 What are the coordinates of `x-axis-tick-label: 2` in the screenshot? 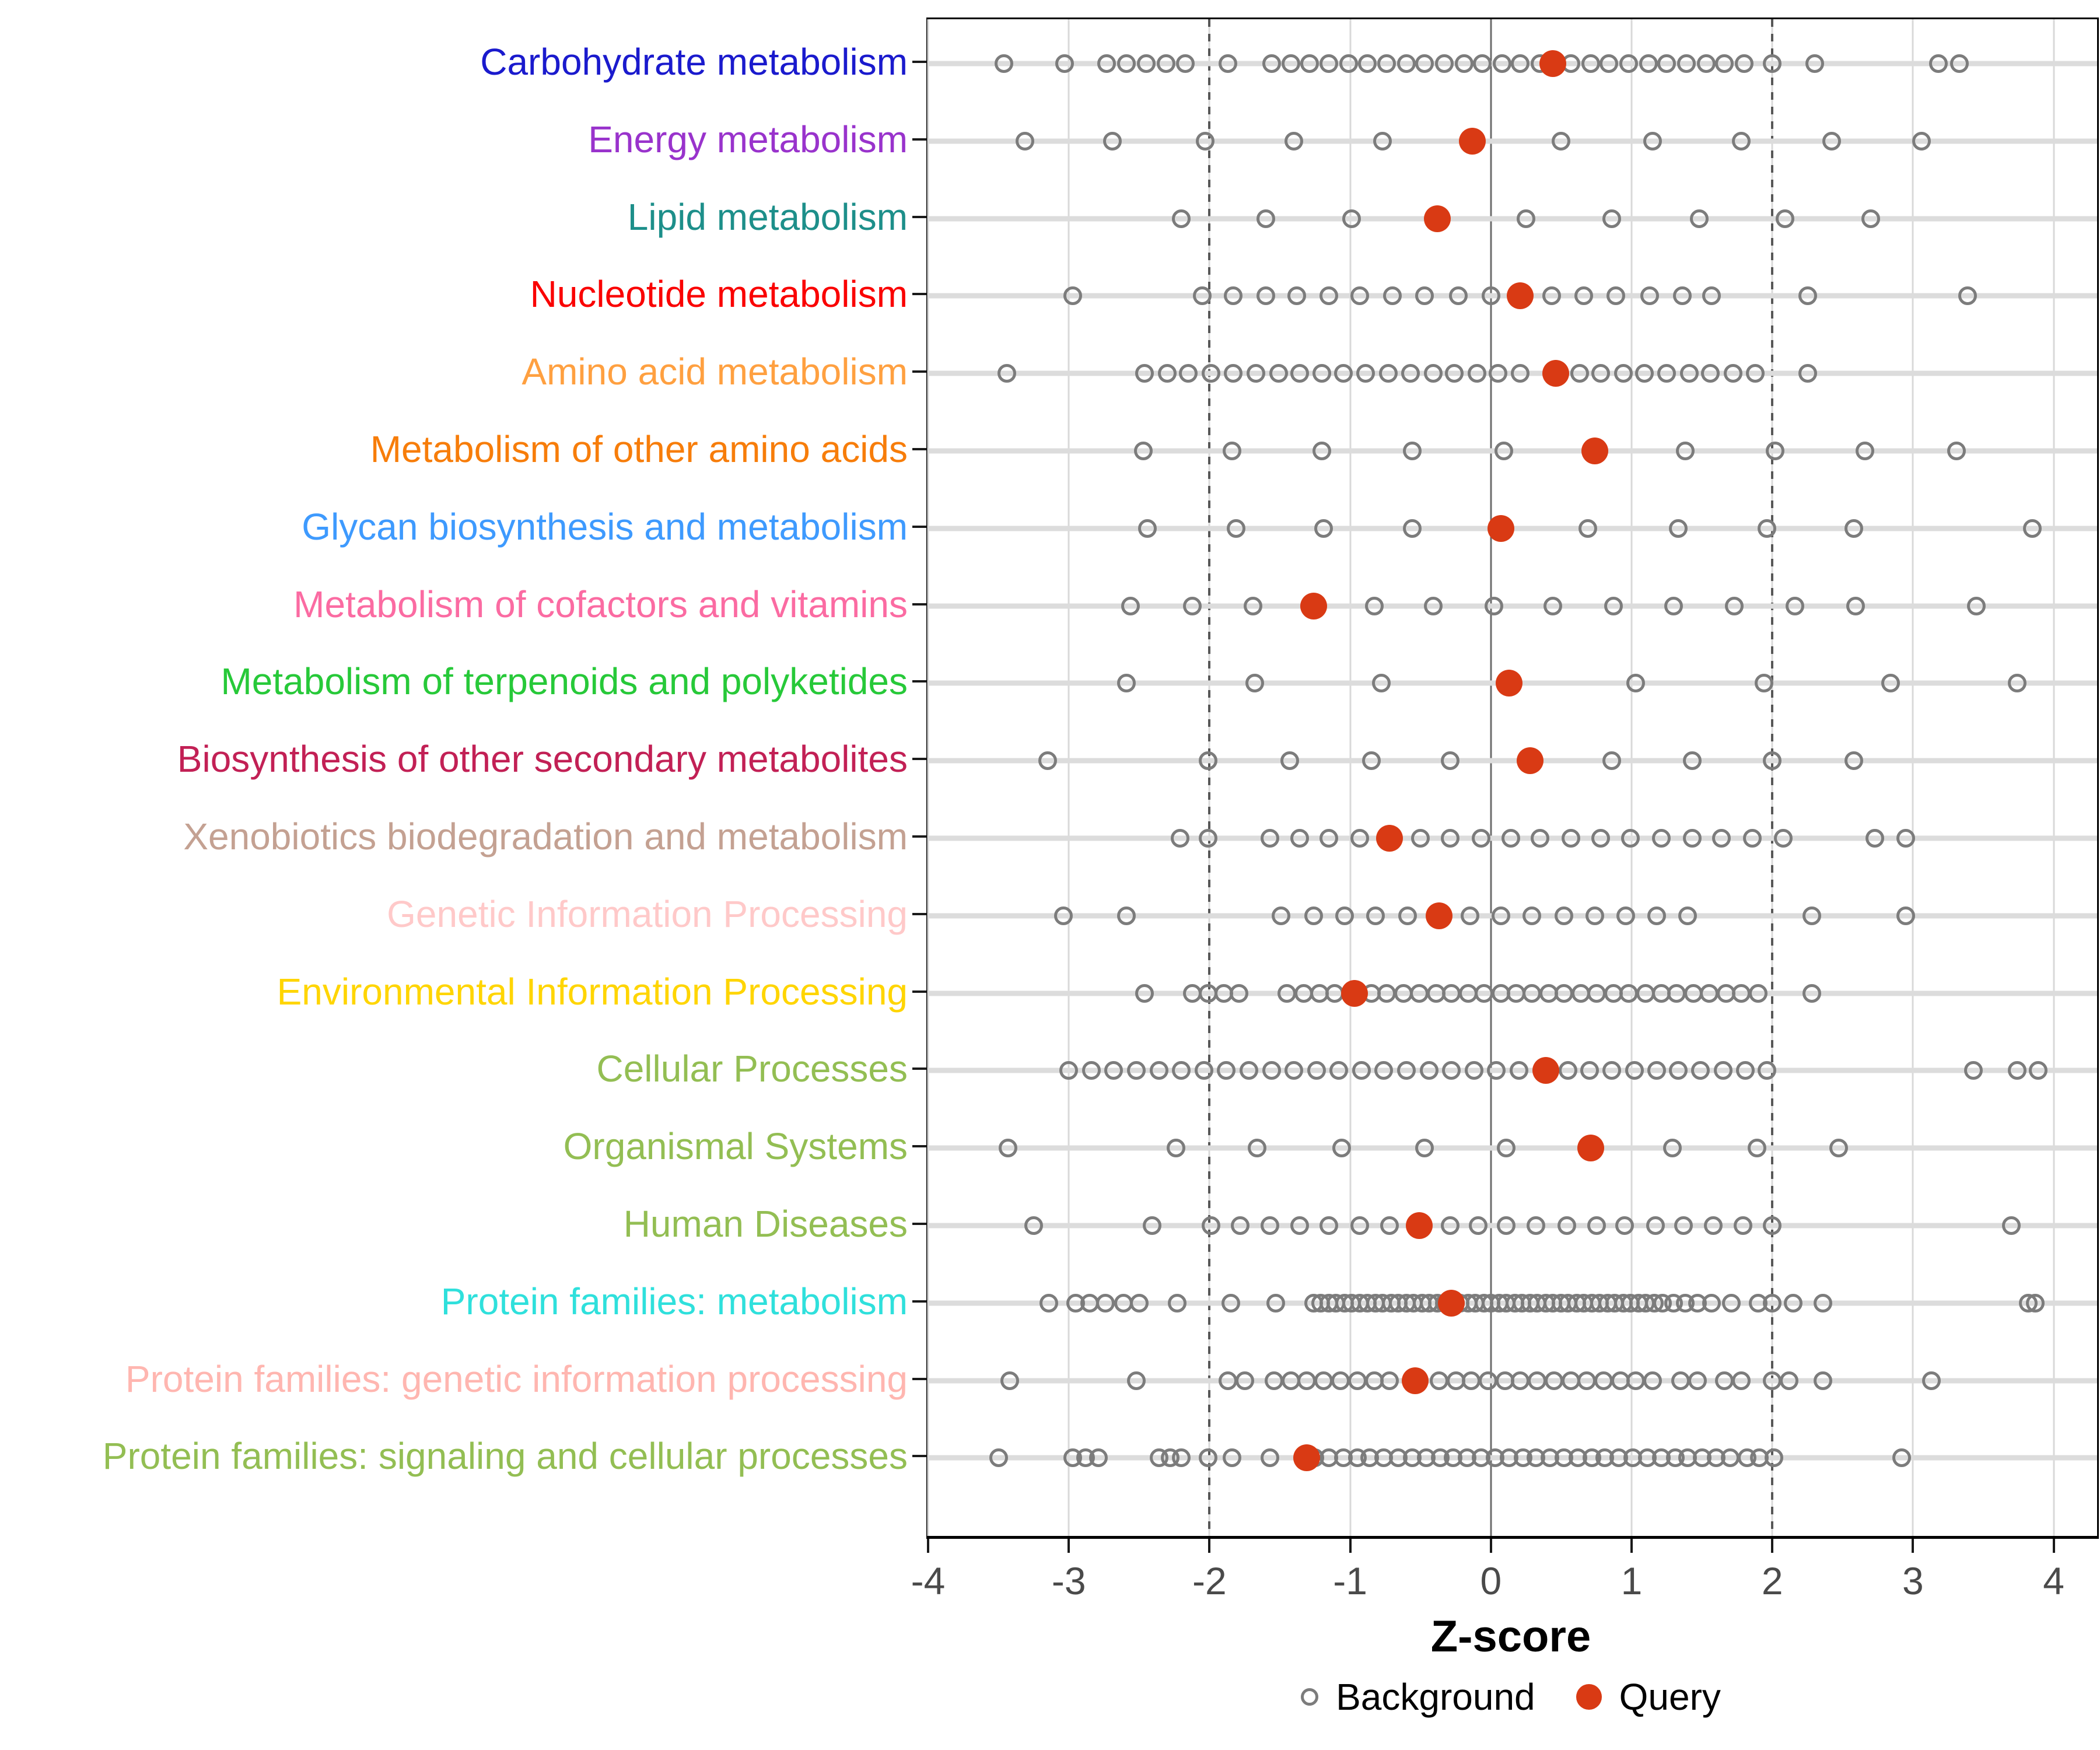 It's located at (1772, 1580).